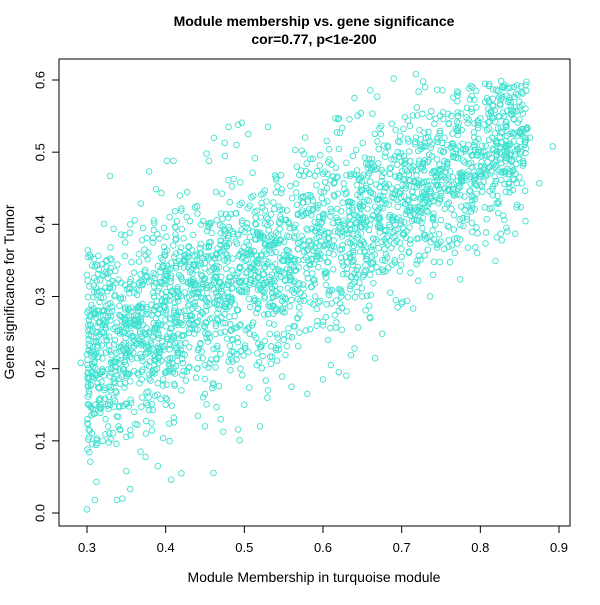  What do you see at coordinates (314, 21) in the screenshot?
I see `chart-title: Module membership vs. gene significance` at bounding box center [314, 21].